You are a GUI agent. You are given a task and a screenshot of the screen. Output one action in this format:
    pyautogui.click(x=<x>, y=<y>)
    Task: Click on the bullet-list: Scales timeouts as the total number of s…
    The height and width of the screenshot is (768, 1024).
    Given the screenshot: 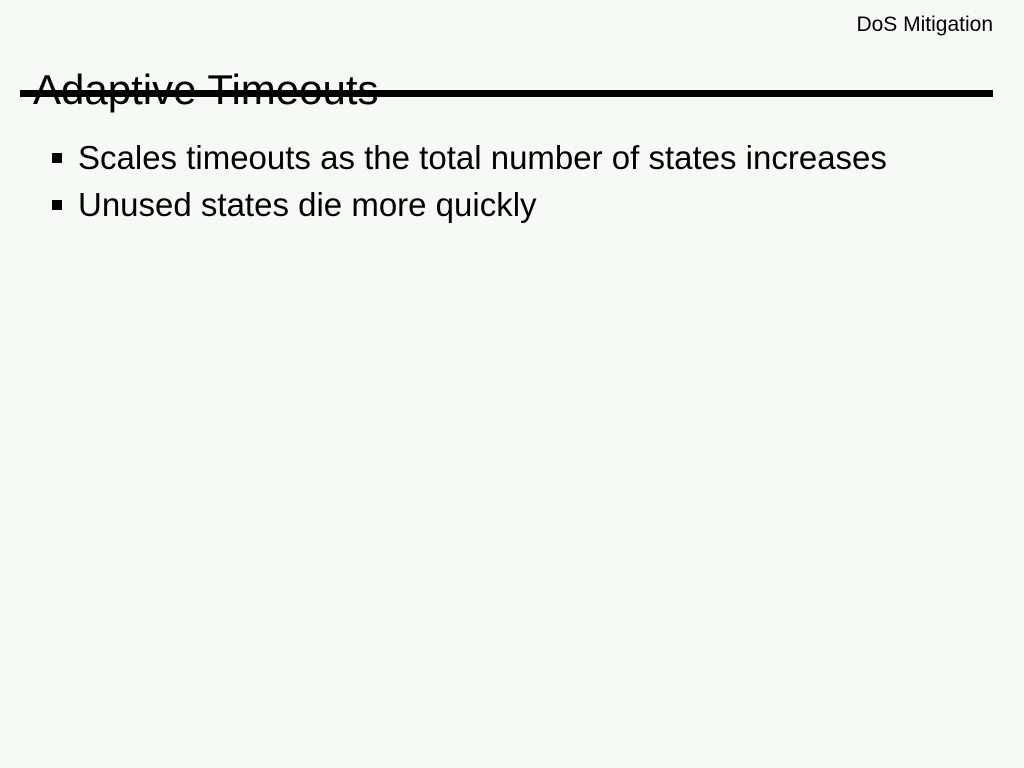 What is the action you would take?
    pyautogui.click(x=528, y=181)
    